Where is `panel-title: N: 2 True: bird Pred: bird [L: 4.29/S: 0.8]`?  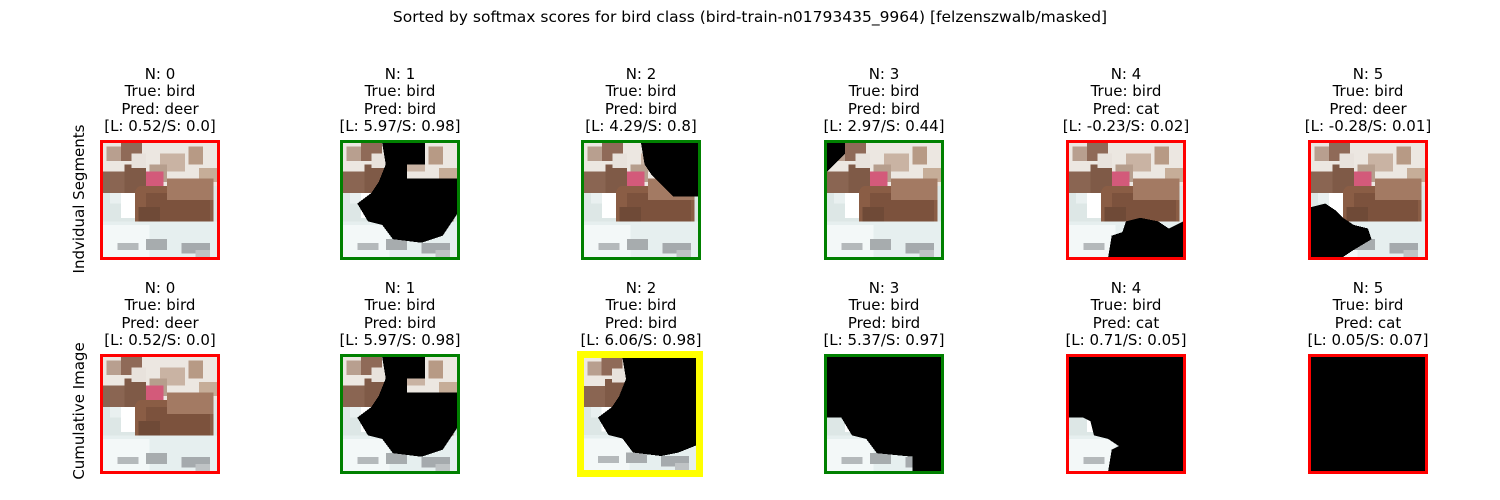
panel-title: N: 2 True: bird Pred: bird [L: 4.29/S: 0.8] is located at coordinates (641, 100).